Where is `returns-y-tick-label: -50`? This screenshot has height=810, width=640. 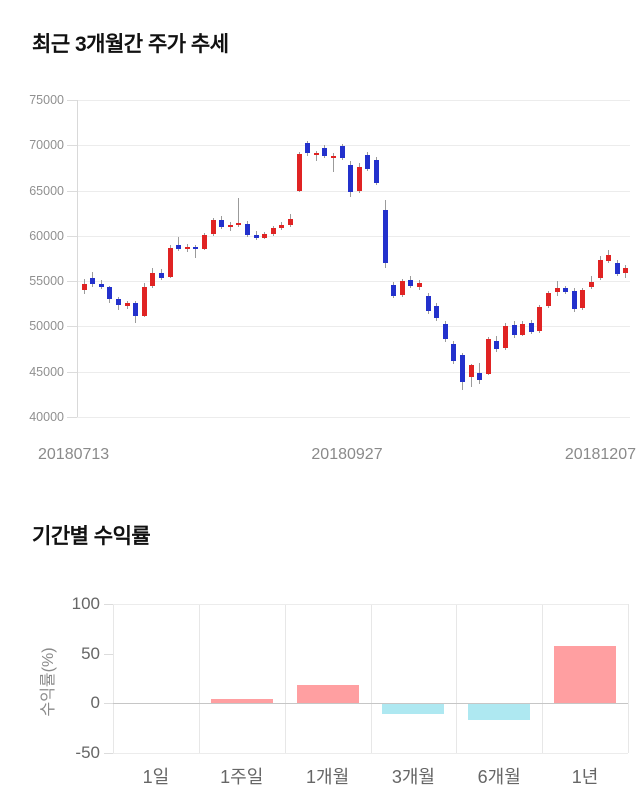
returns-y-tick-label: -50 is located at coordinates (87, 752).